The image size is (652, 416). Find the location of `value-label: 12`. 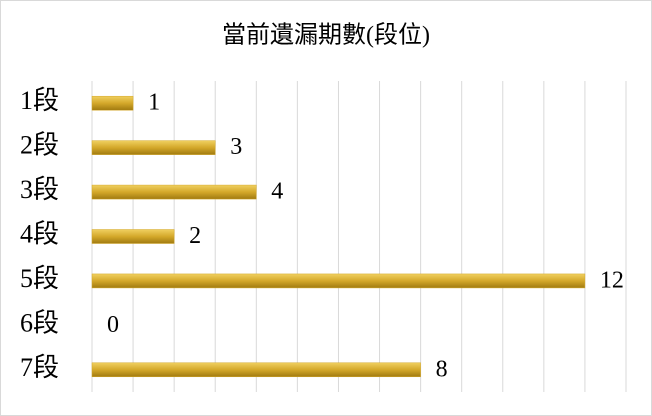

value-label: 12 is located at coordinates (612, 280).